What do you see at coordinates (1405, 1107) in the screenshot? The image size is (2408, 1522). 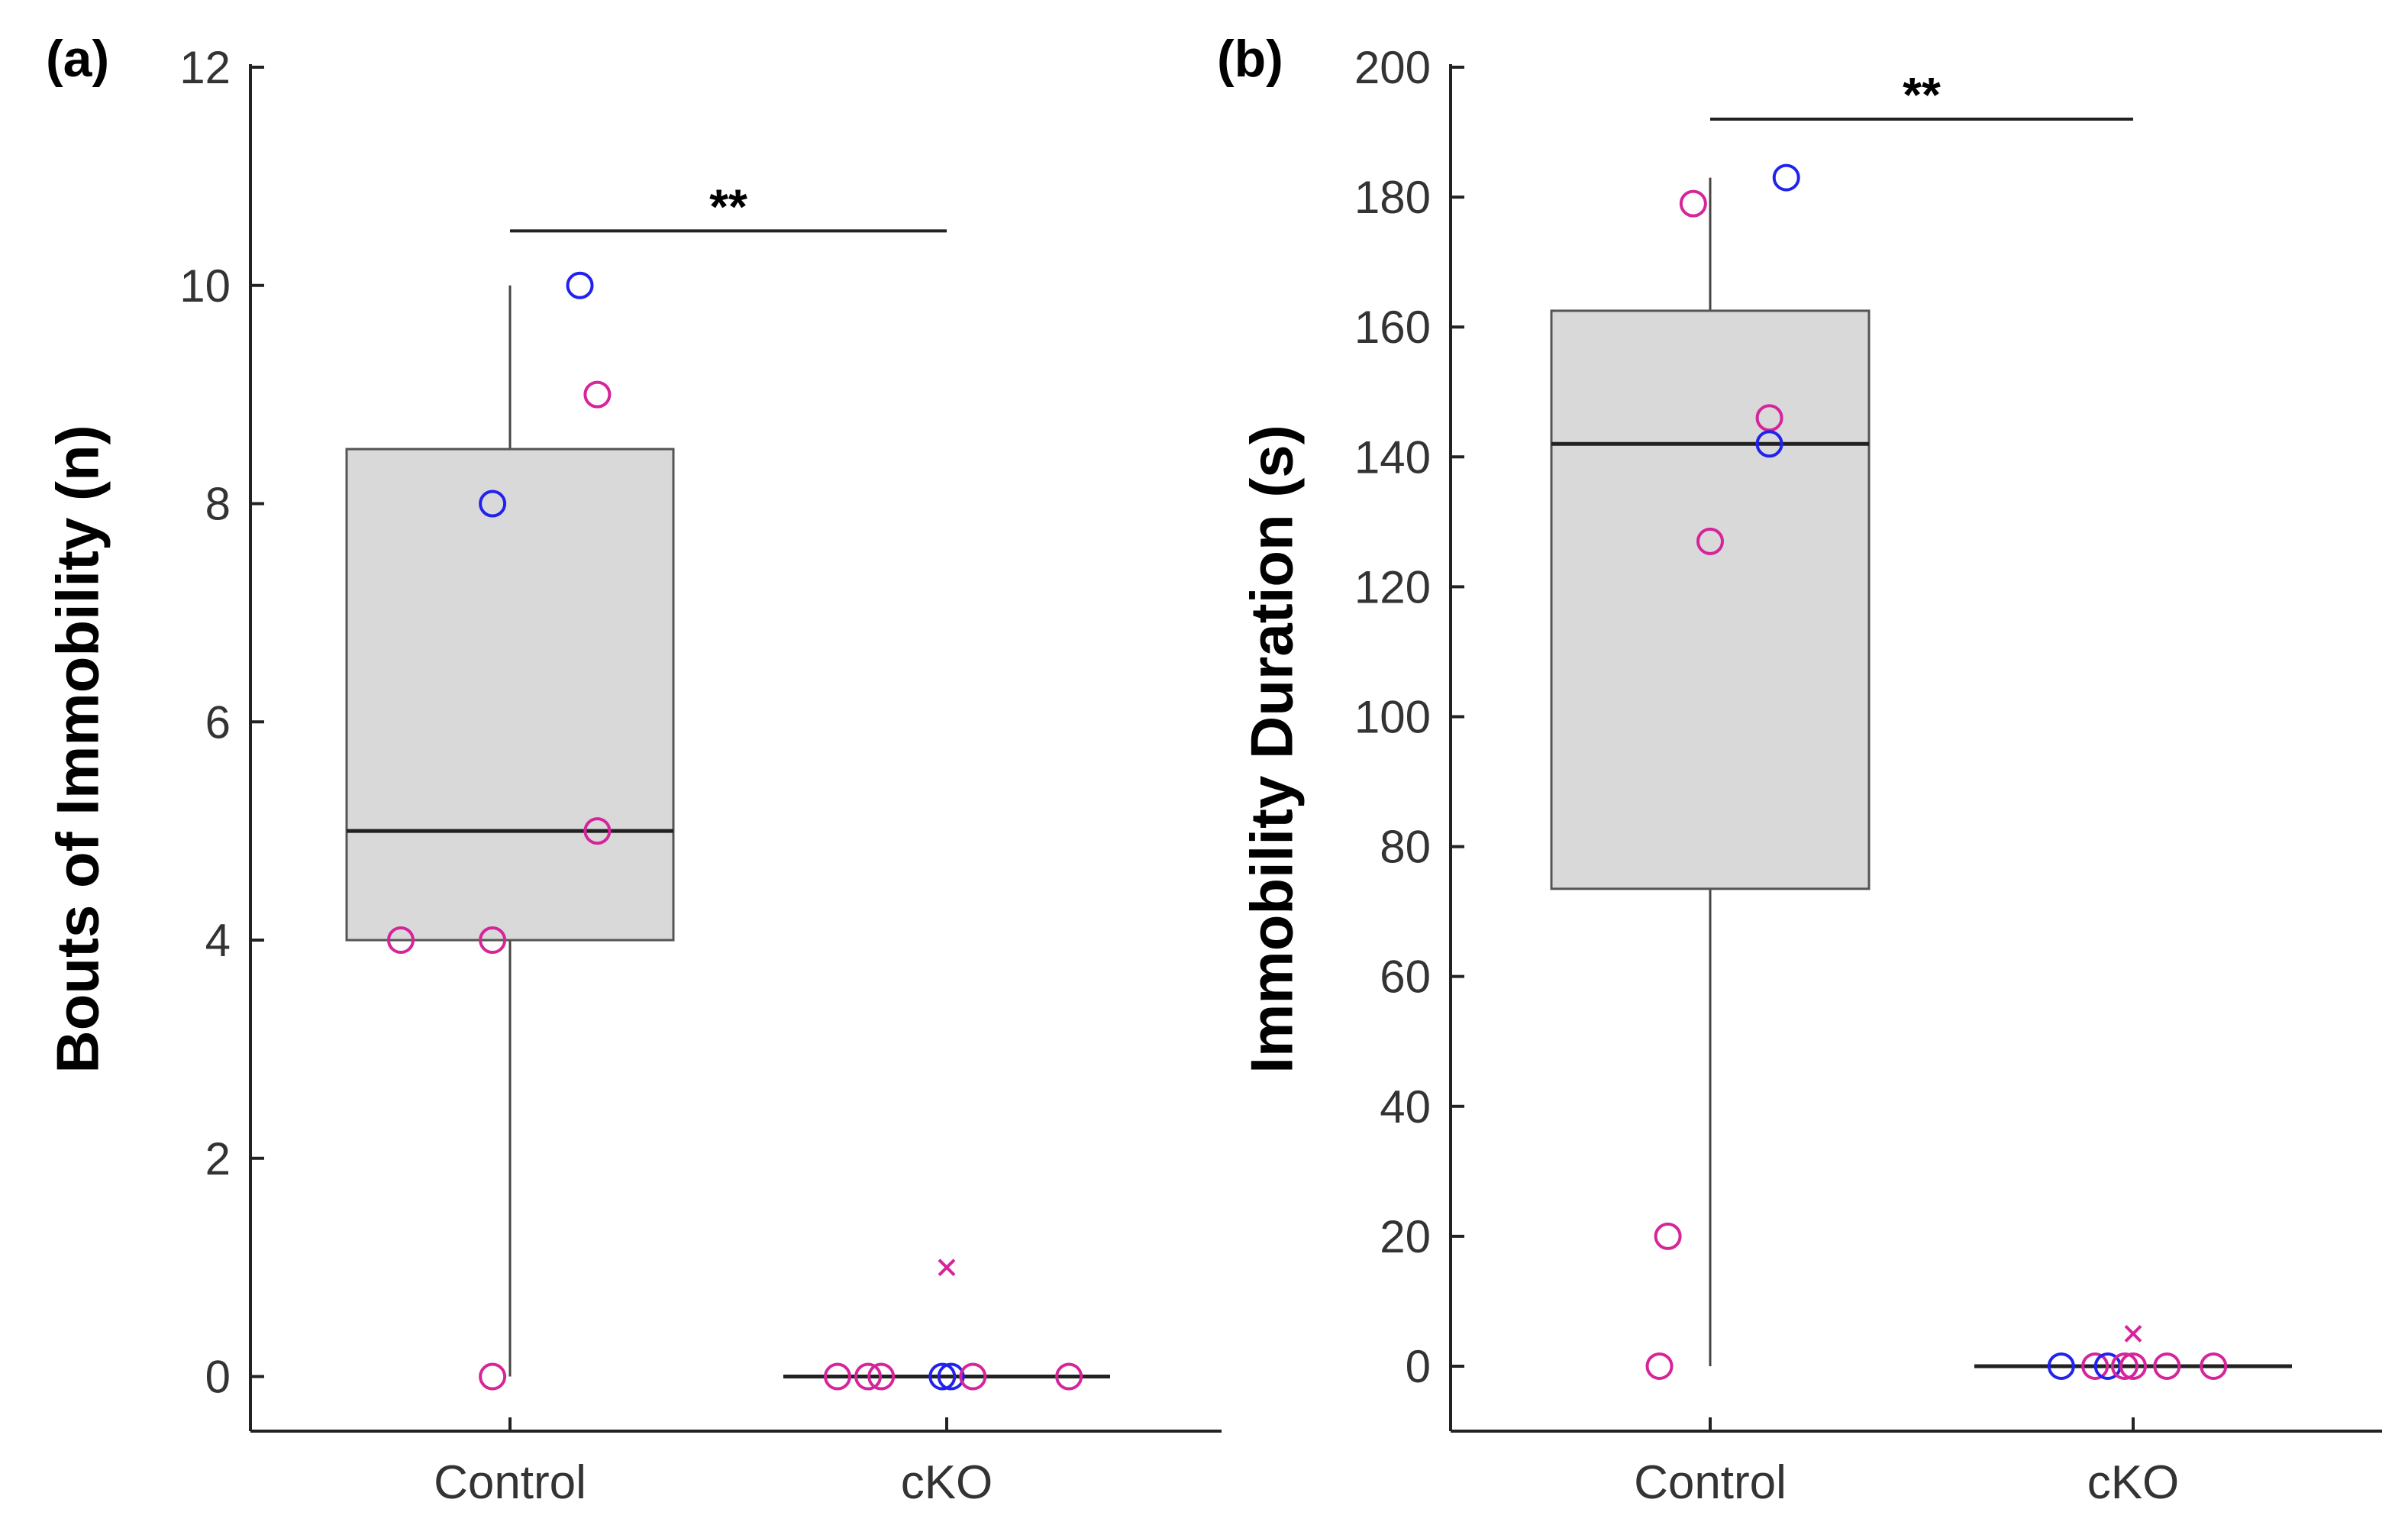 I see `y-tick-label: 40` at bounding box center [1405, 1107].